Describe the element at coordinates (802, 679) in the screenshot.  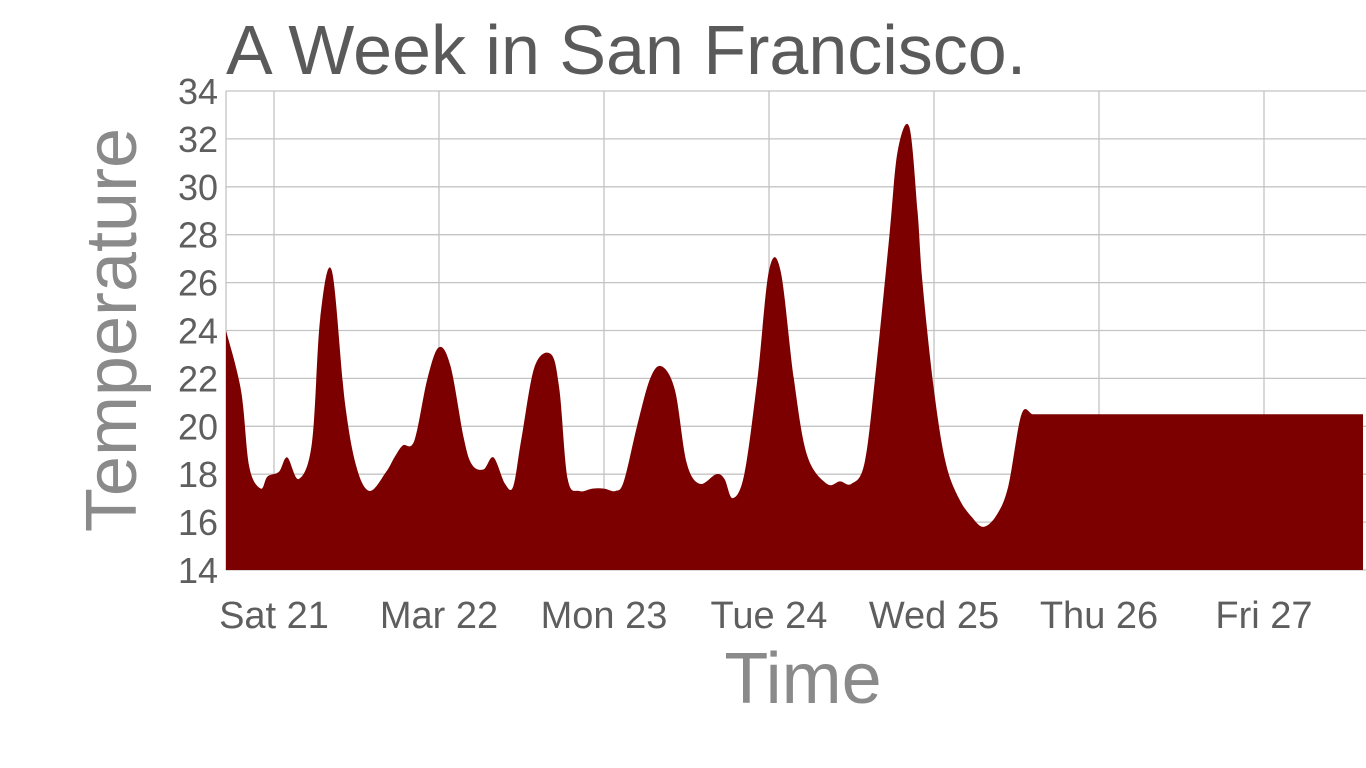
I see `x-axis-label: Time` at that location.